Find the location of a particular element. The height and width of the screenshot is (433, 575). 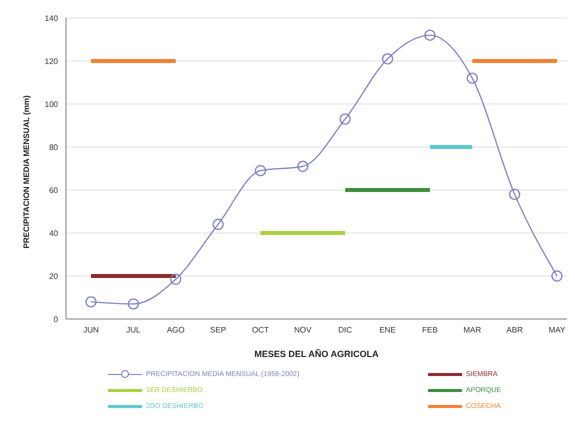

y-tick-label: 0 is located at coordinates (56, 319).